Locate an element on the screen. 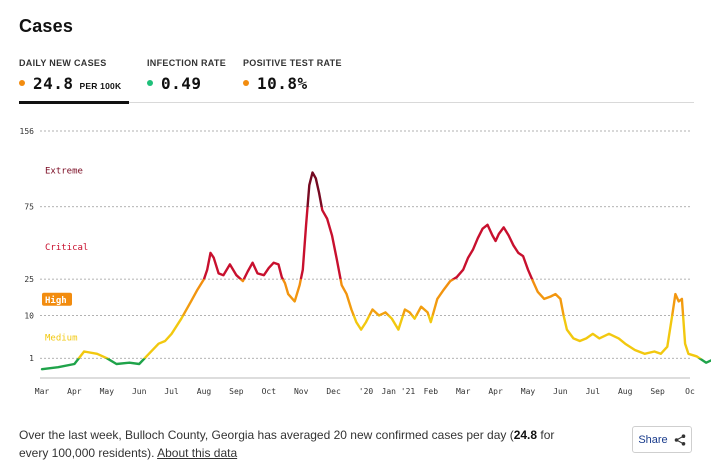 This screenshot has width=711, height=474. zone-labels: Extreme Critical High Medium is located at coordinates (65, 255).